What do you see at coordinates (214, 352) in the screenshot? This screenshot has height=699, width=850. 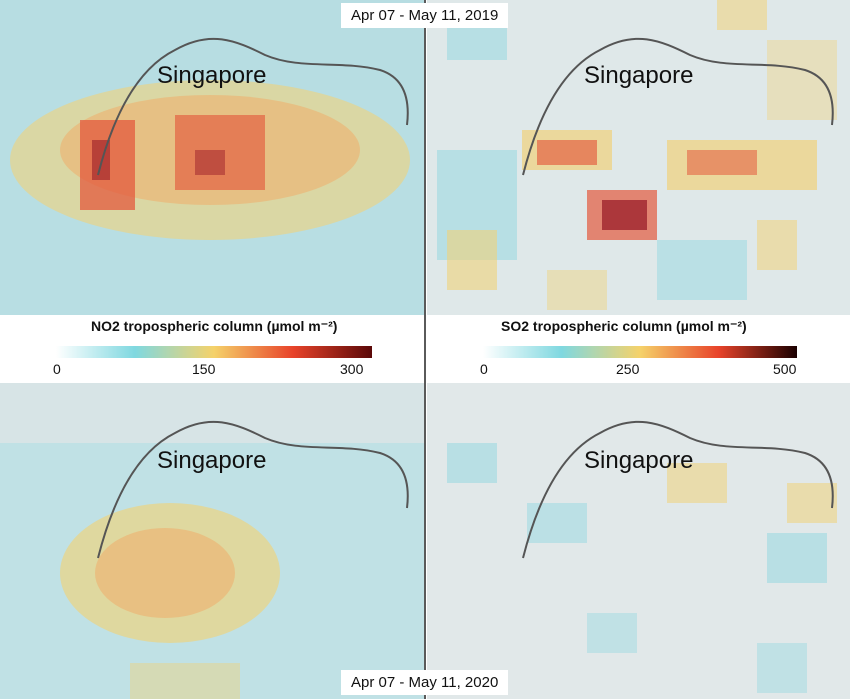 I see `no2-color-bar` at bounding box center [214, 352].